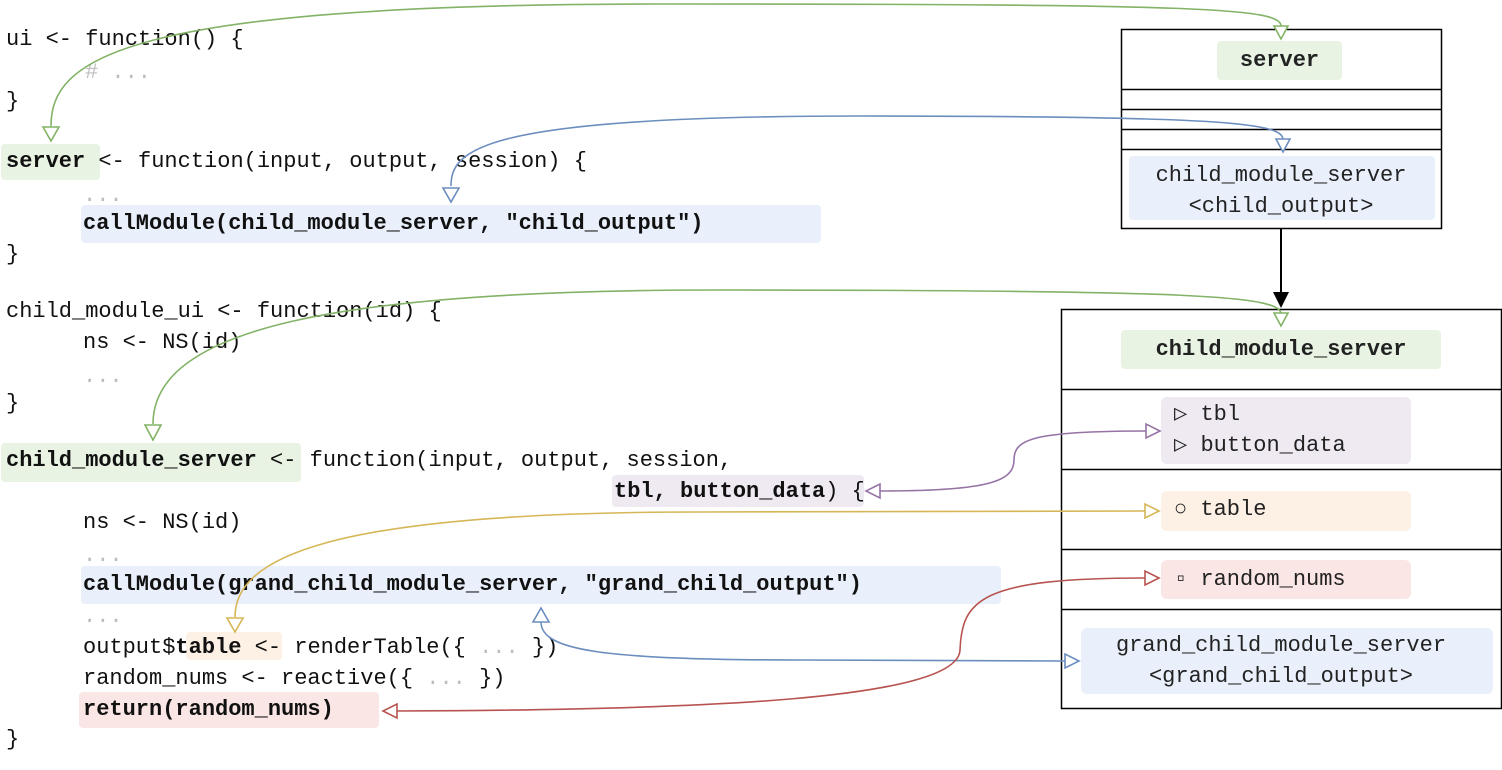 Image resolution: width=1502 pixels, height=770 pixels. What do you see at coordinates (131, 460) in the screenshot?
I see `child-module-server-keyword: child_module_server` at bounding box center [131, 460].